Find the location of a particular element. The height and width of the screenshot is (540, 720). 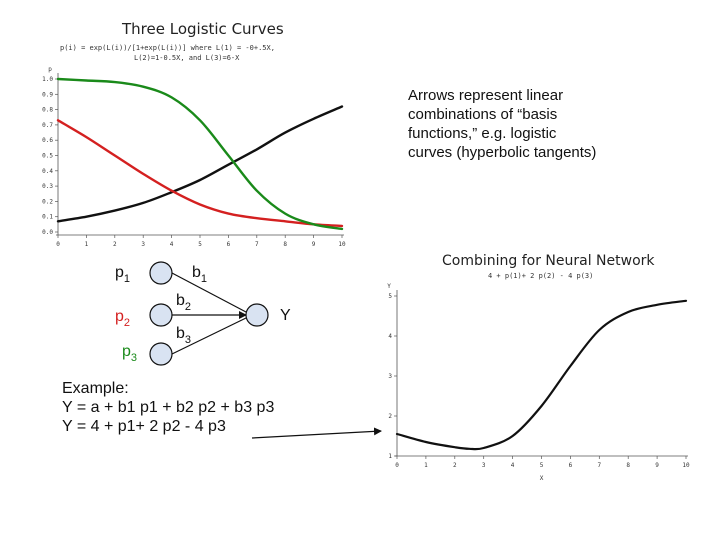

annotation-line: functions,” e.g. logistic is located at coordinates (482, 133).